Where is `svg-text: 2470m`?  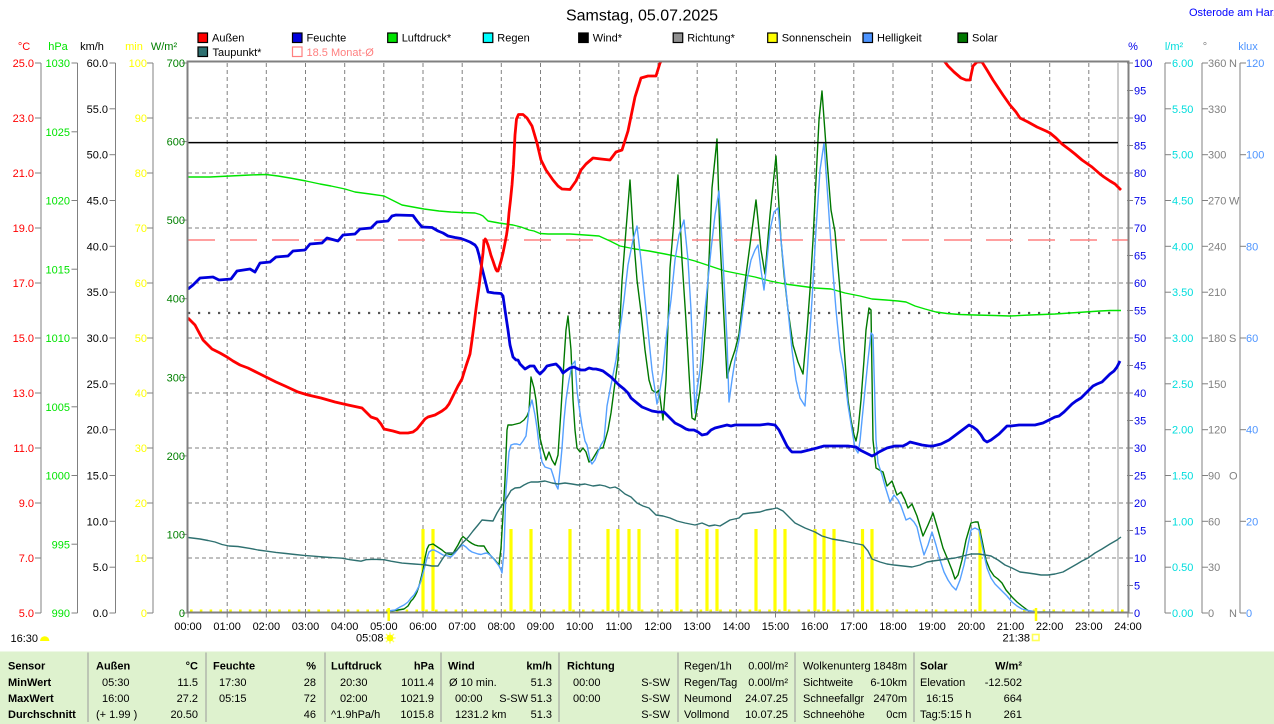
svg-text: 2470m is located at coordinates (890, 699).